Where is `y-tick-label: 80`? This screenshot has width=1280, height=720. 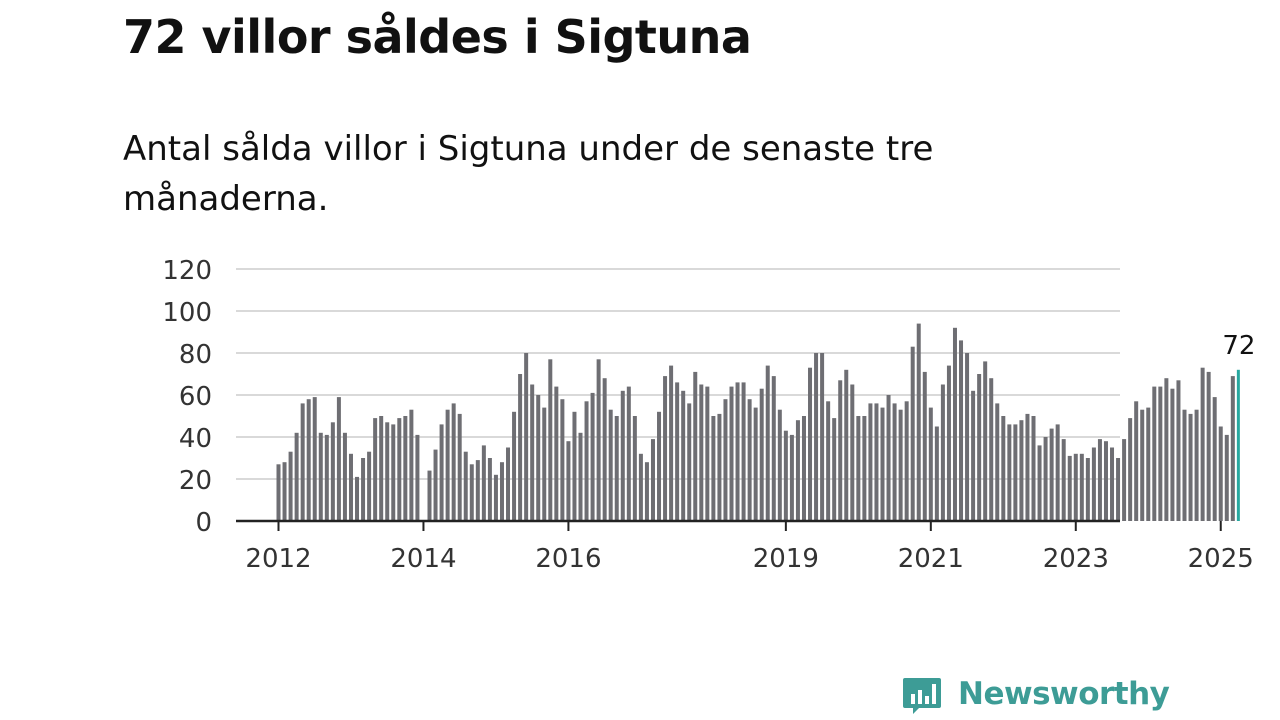 y-tick-label: 80 is located at coordinates (195, 355).